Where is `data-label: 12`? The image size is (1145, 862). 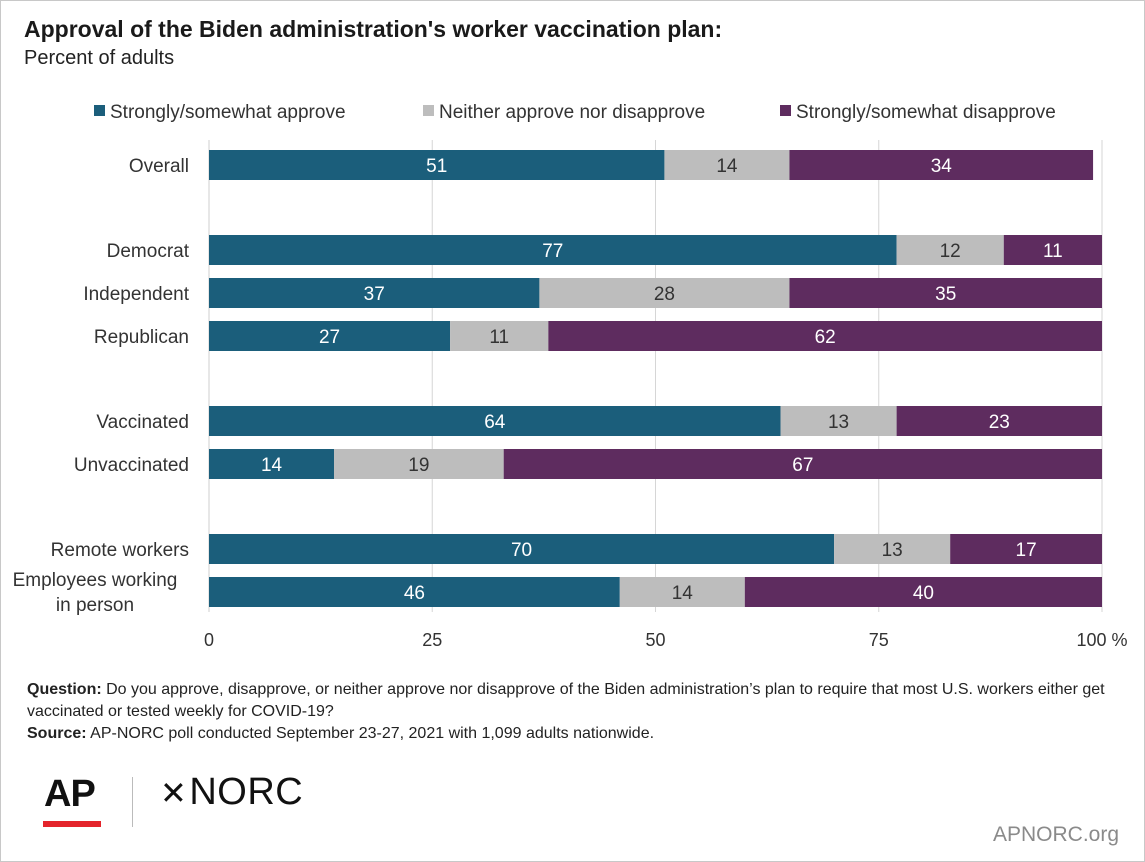
data-label: 12 is located at coordinates (950, 251).